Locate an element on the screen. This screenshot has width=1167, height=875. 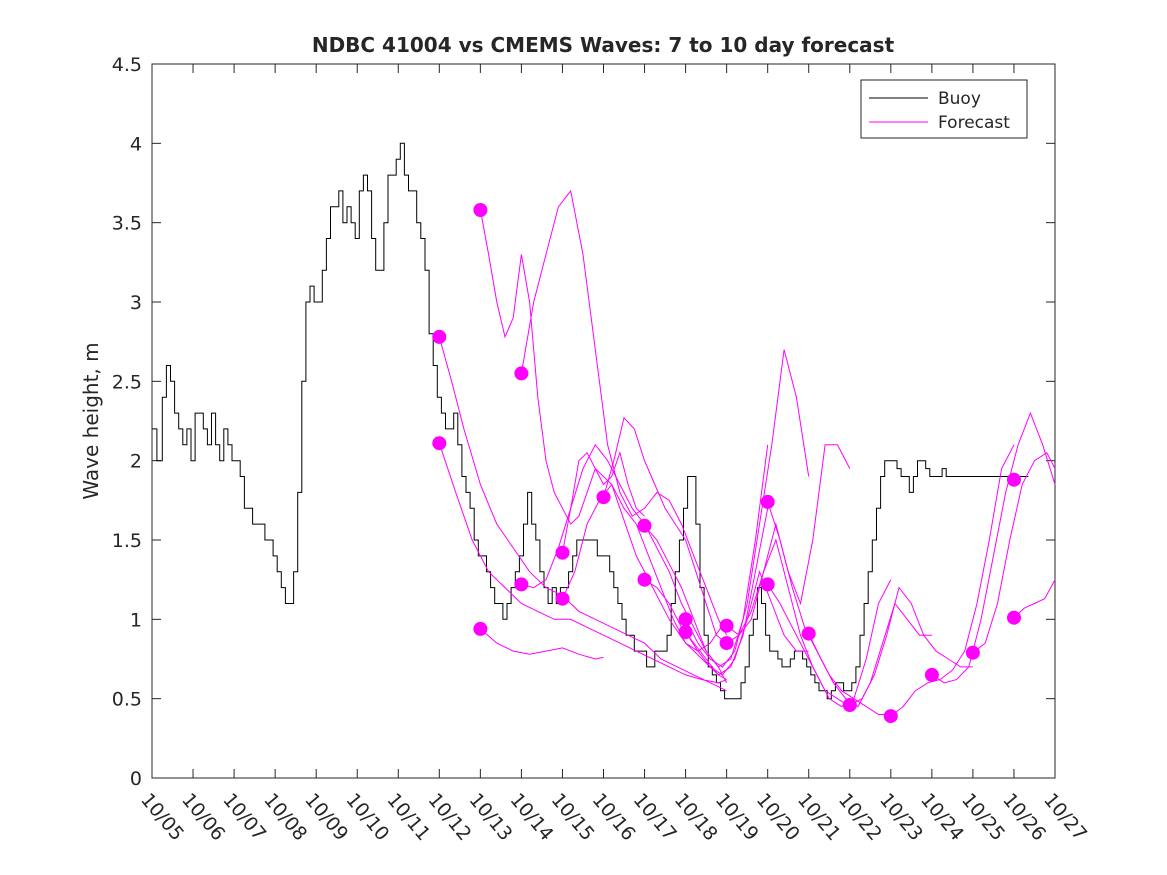
legend-box is located at coordinates (944, 109).